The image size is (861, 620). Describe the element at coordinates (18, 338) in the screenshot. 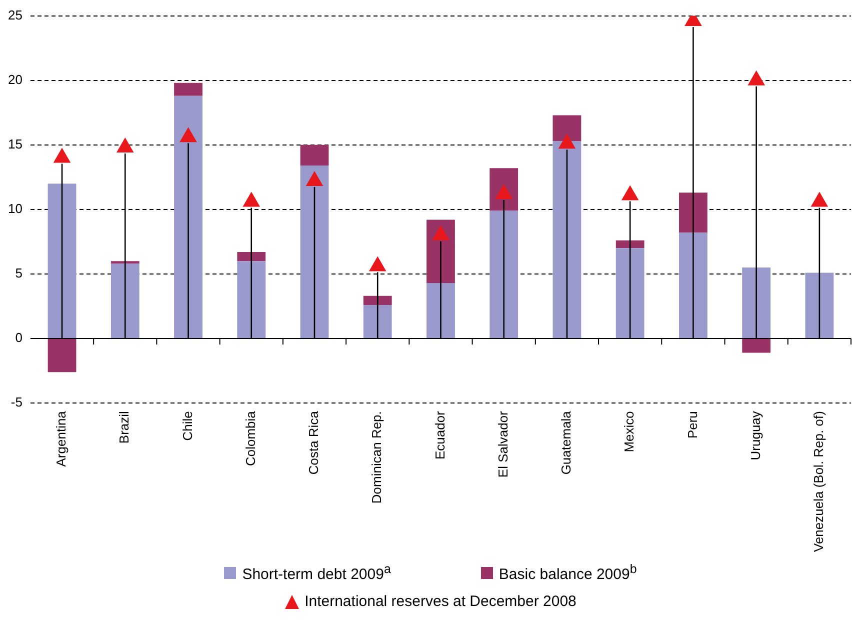

I see `y-tick-label: 0` at that location.